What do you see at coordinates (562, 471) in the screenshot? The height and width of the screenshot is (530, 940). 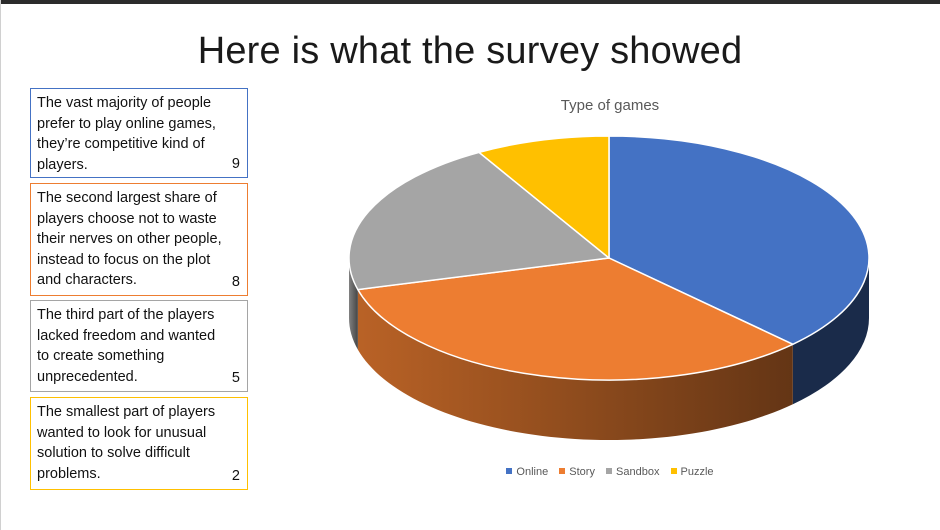 I see `legend-swatch-story` at bounding box center [562, 471].